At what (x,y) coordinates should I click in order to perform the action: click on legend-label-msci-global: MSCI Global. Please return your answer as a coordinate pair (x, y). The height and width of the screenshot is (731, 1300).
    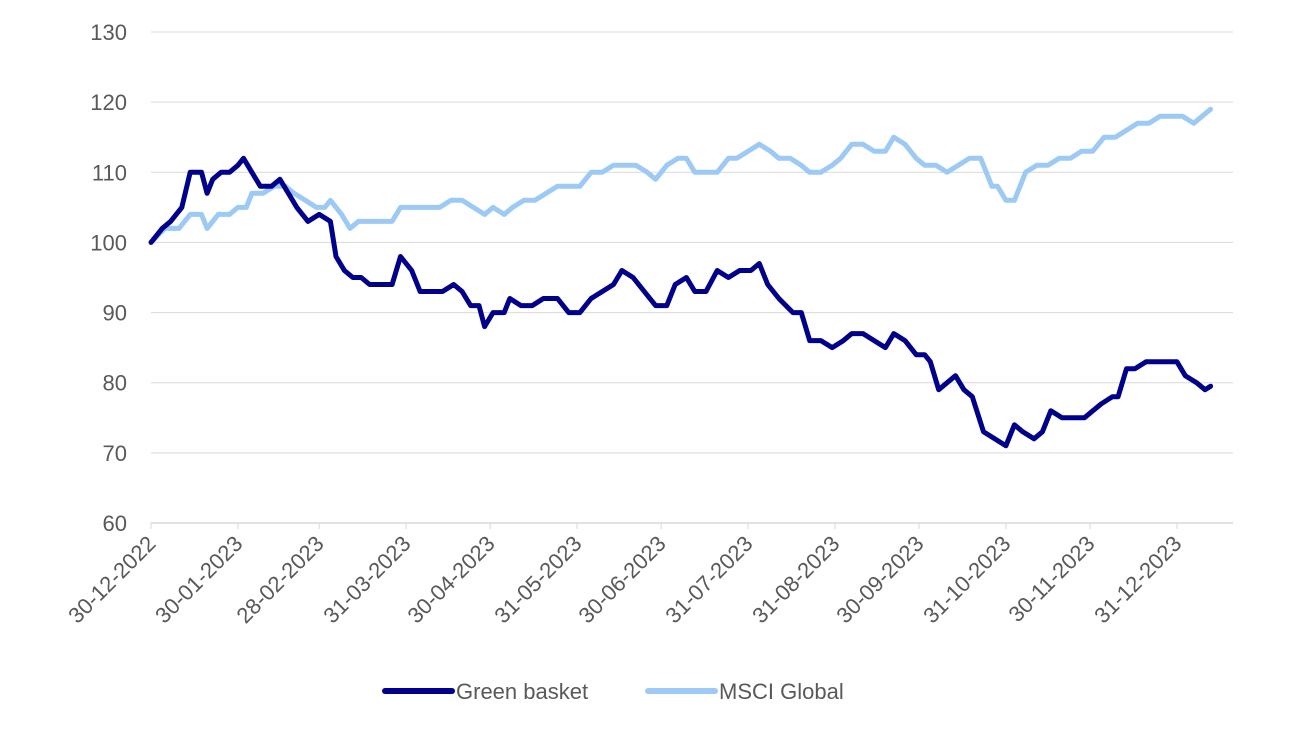
    Looking at the image, I should click on (781, 691).